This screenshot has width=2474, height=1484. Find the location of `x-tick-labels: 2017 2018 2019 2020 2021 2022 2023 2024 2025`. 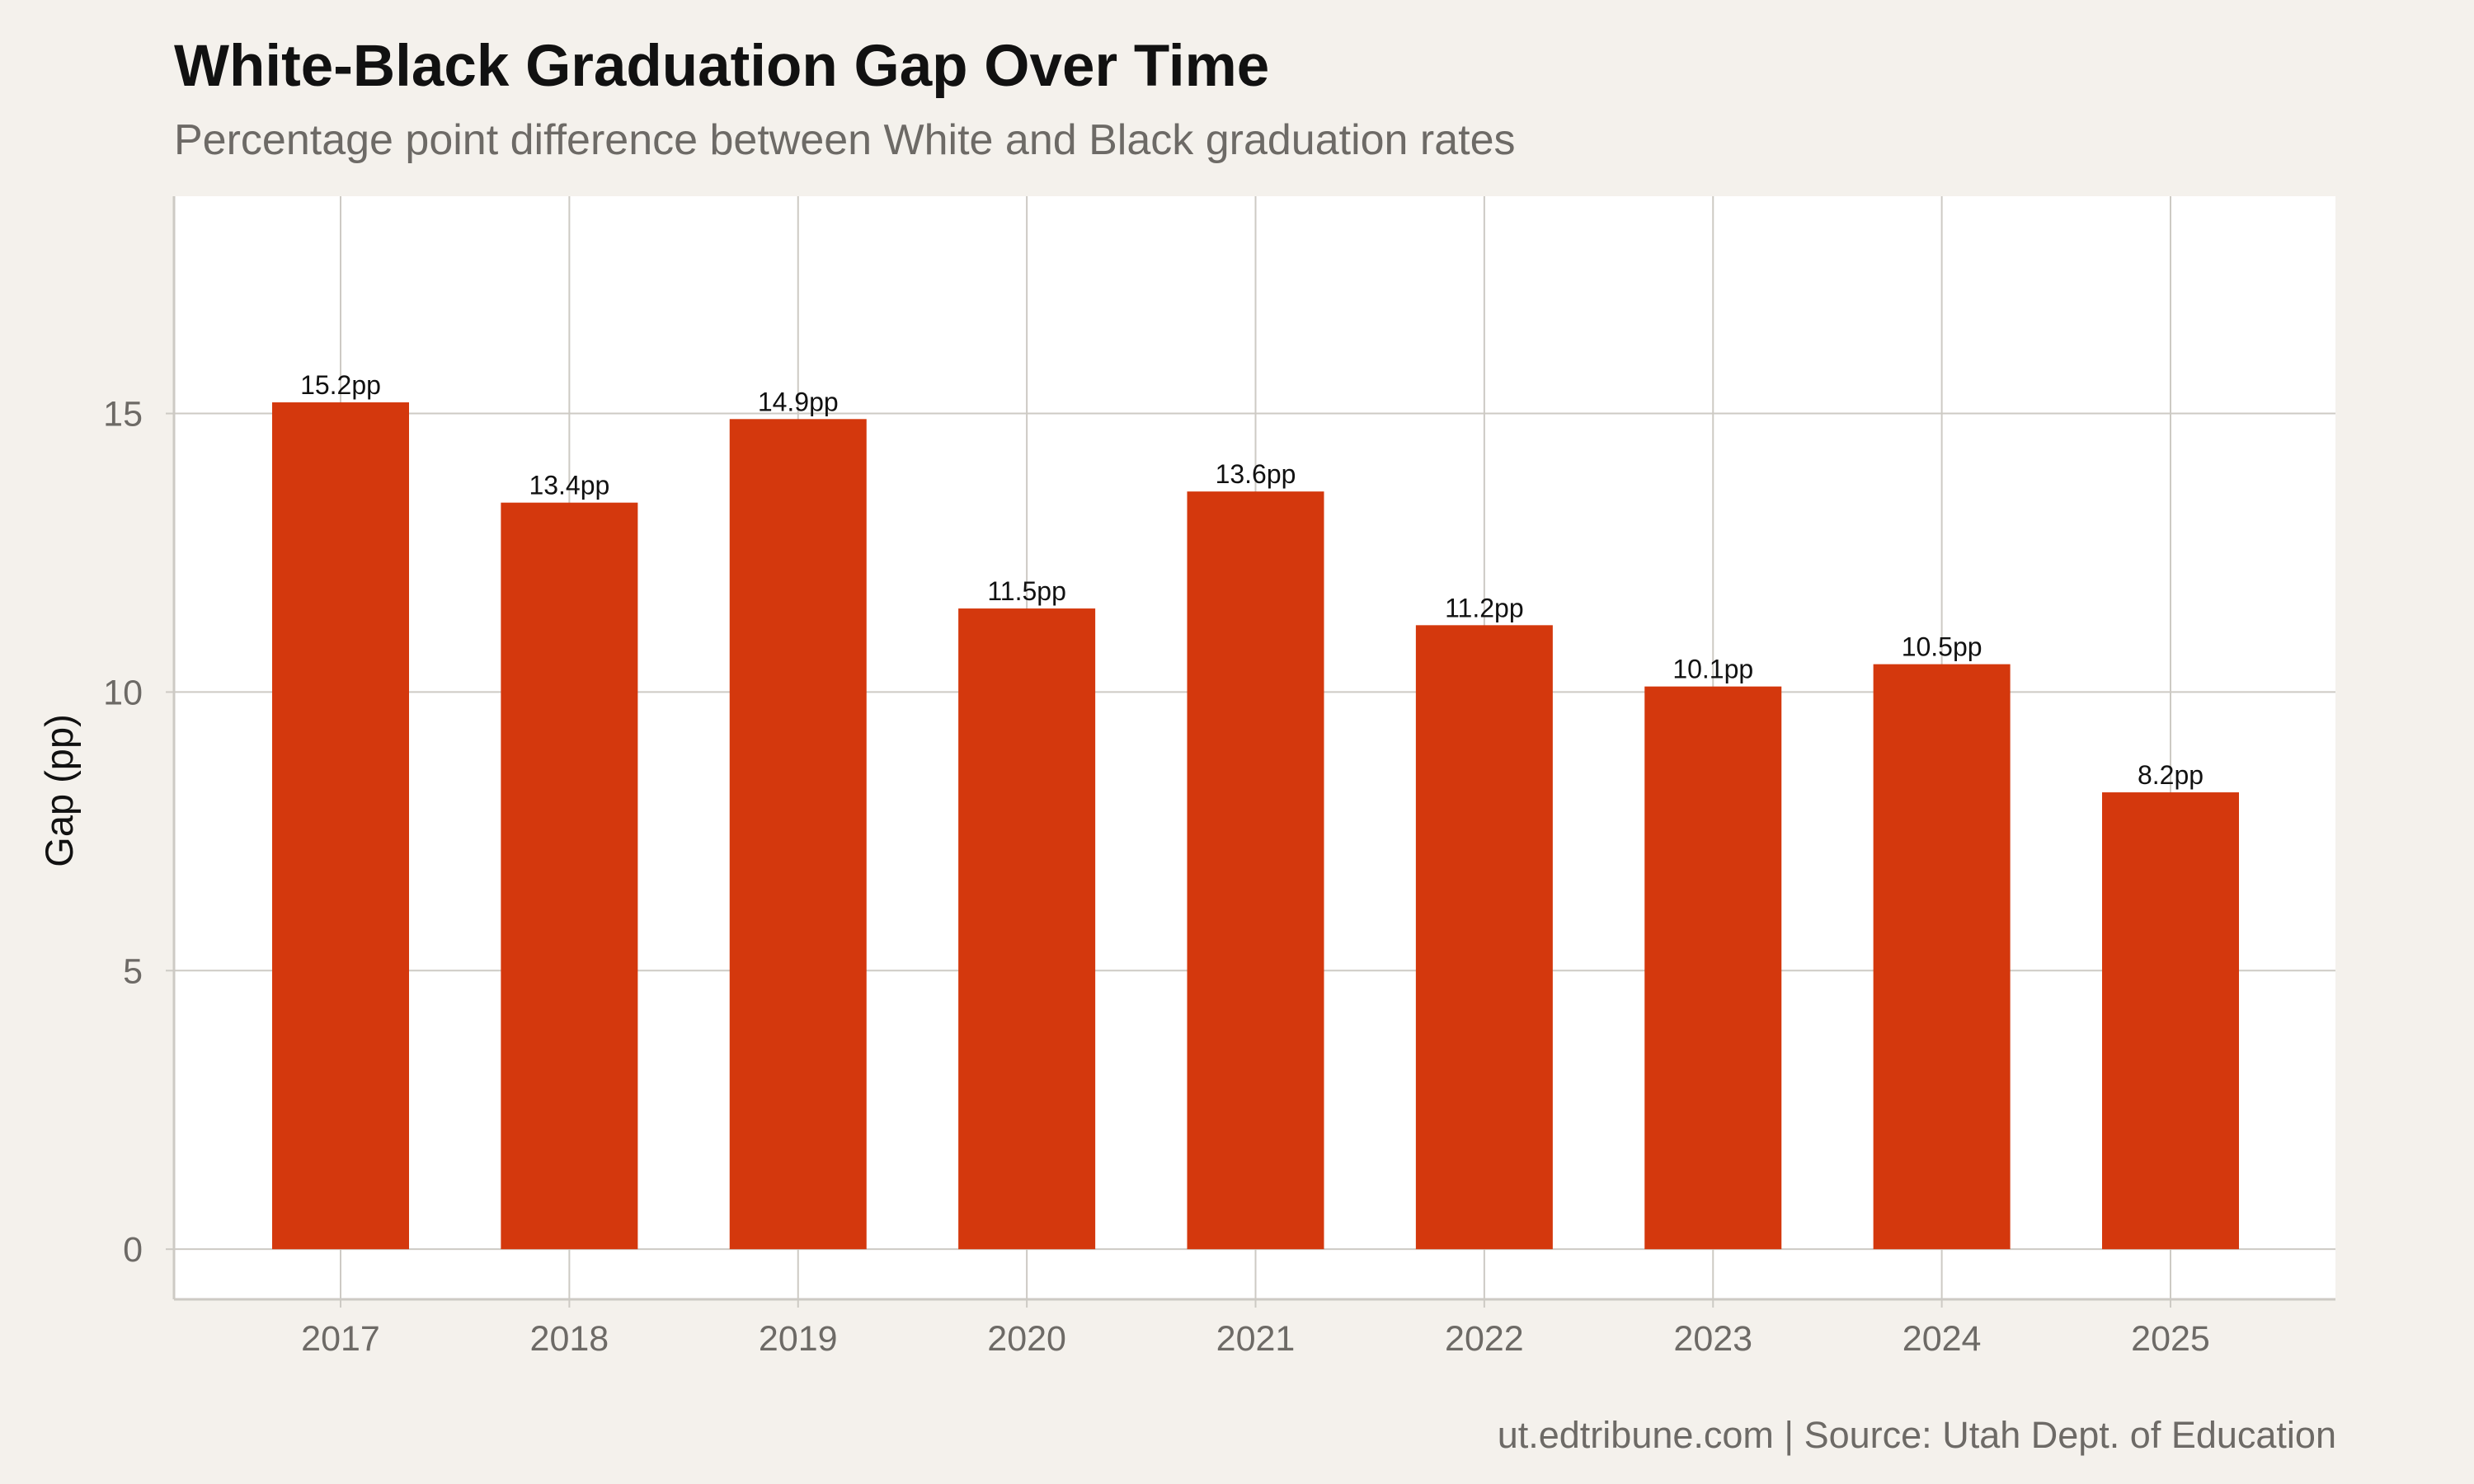

x-tick-labels: 2017 2018 2019 2020 2021 2022 2023 2024 2025 is located at coordinates (1255, 1329).